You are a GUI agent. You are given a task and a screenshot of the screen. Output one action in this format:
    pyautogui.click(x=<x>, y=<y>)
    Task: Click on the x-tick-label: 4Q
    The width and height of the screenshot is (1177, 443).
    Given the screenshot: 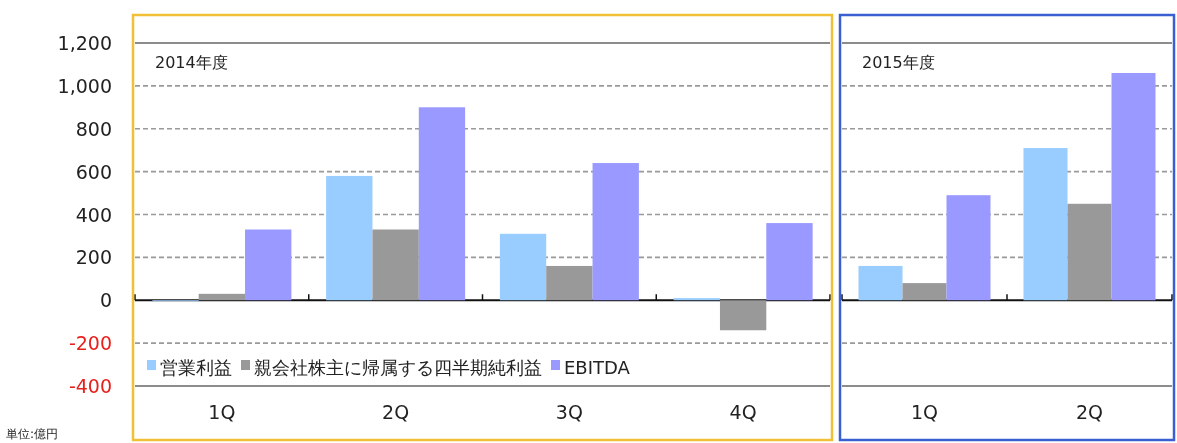 What is the action you would take?
    pyautogui.click(x=743, y=412)
    